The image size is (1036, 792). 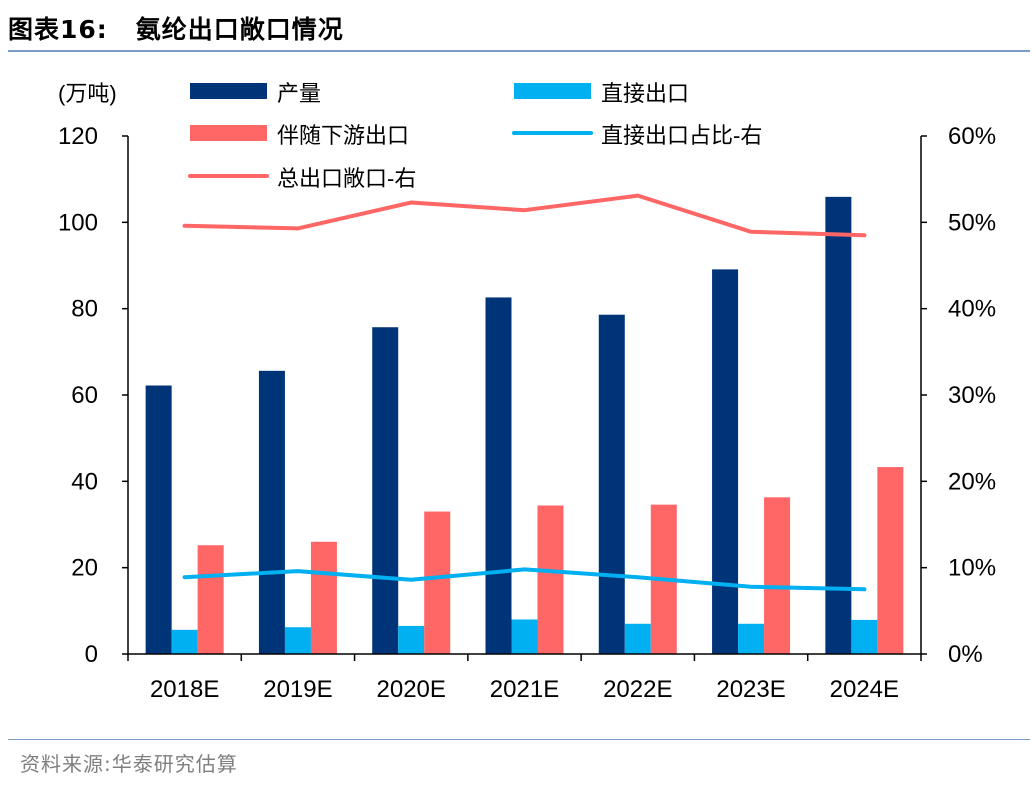 What do you see at coordinates (611, 484) in the screenshot?
I see `bar-1-2022E` at bounding box center [611, 484].